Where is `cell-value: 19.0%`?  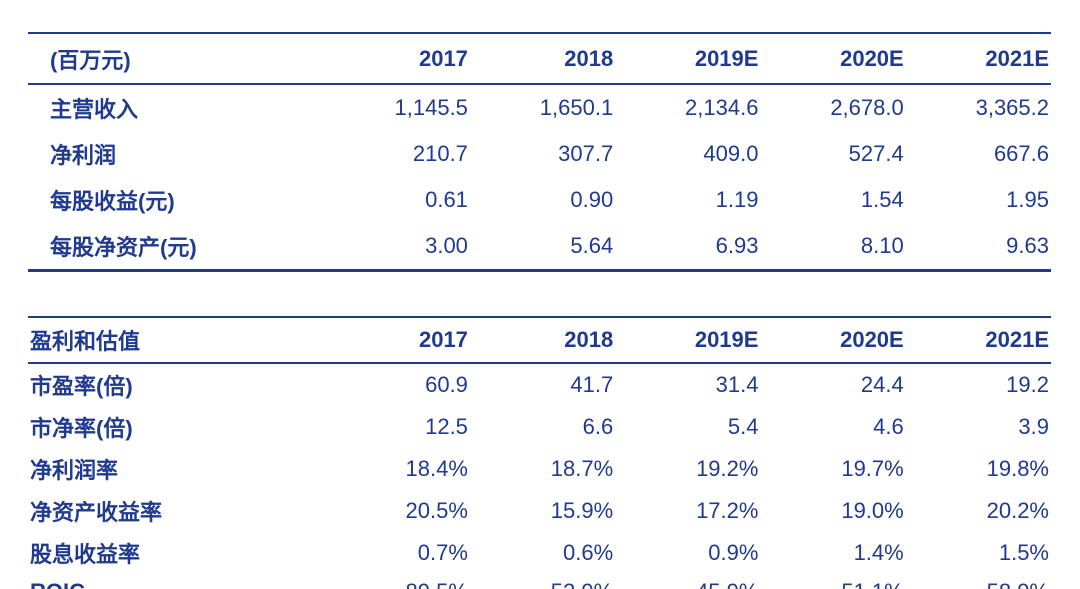
cell-value: 19.0% is located at coordinates (872, 510).